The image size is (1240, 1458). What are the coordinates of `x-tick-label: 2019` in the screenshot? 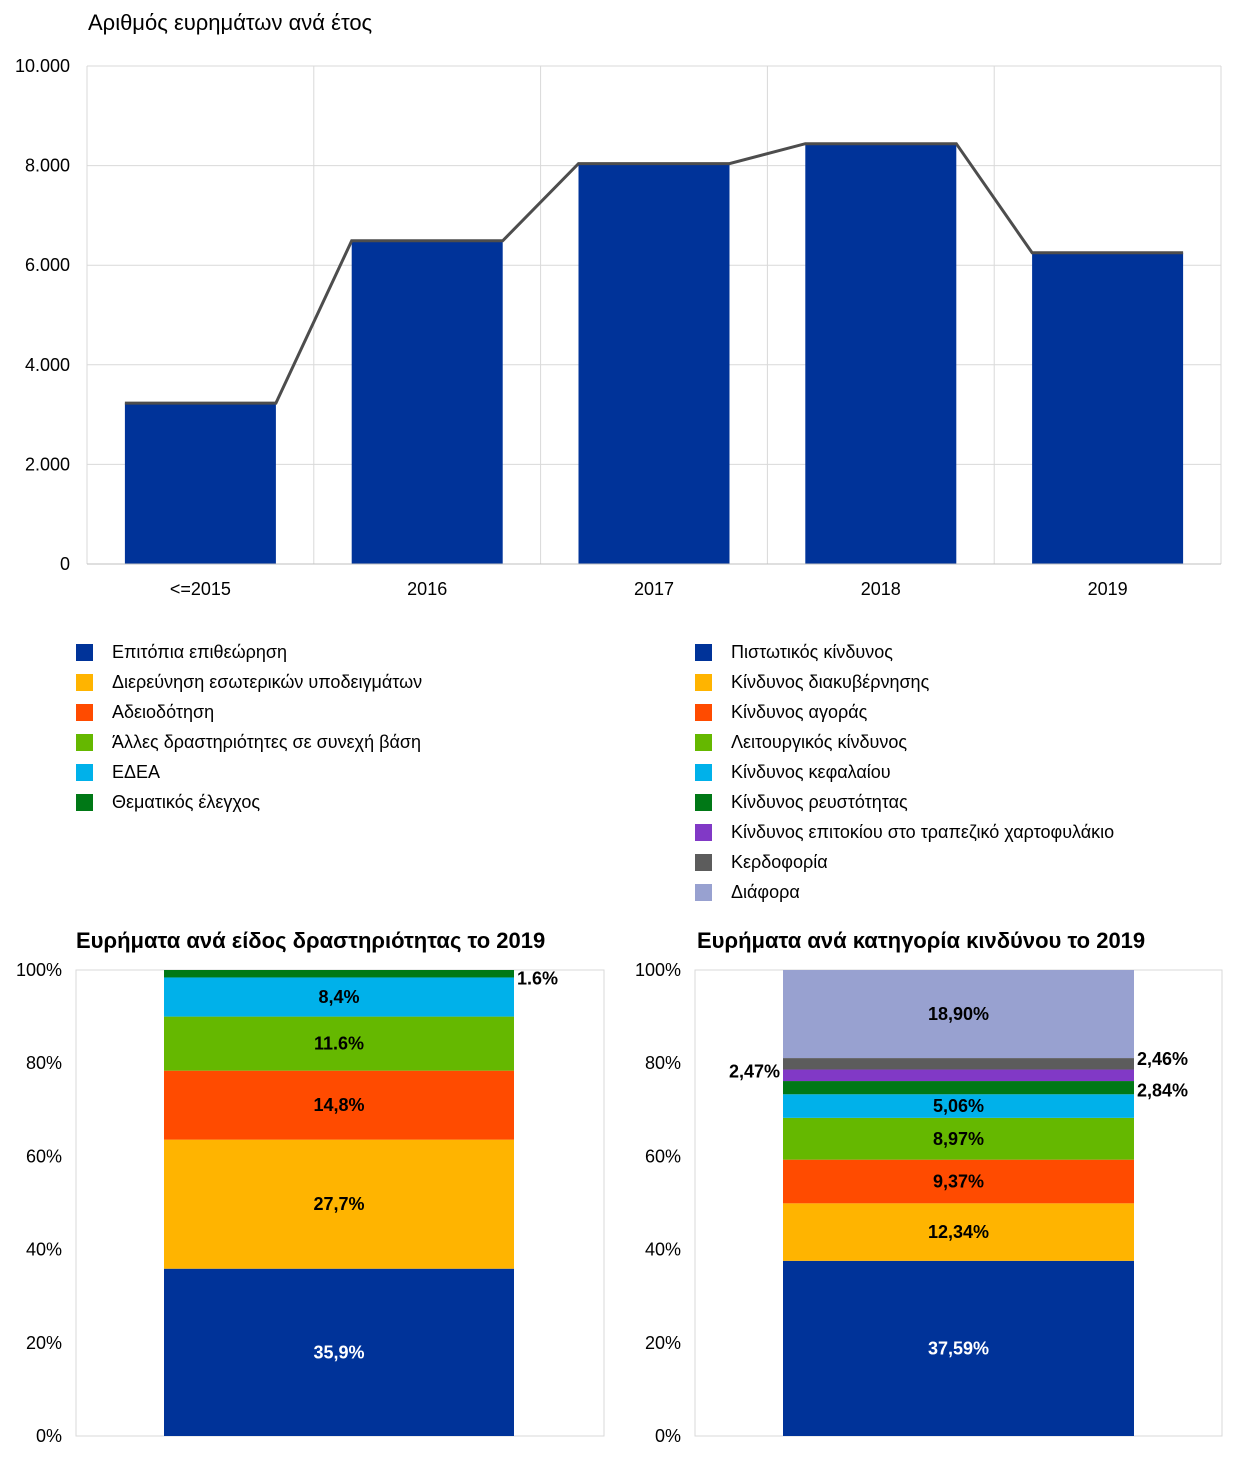 It's located at (1108, 589).